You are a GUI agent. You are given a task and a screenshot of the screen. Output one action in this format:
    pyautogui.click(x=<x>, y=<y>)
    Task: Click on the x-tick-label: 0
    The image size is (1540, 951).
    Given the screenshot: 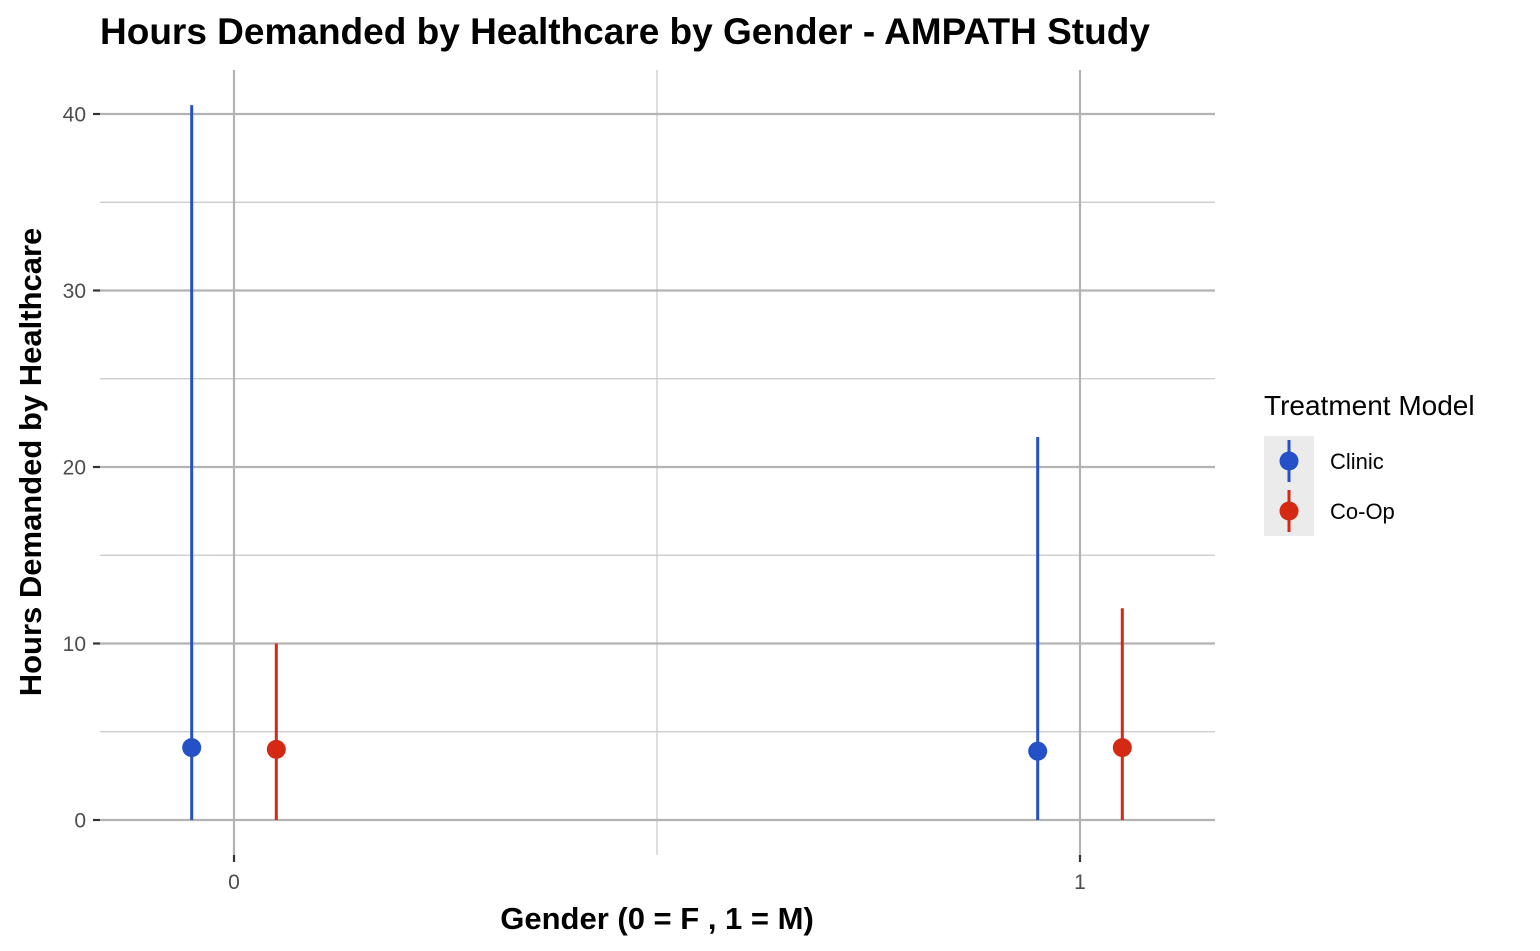 What is the action you would take?
    pyautogui.click(x=234, y=882)
    